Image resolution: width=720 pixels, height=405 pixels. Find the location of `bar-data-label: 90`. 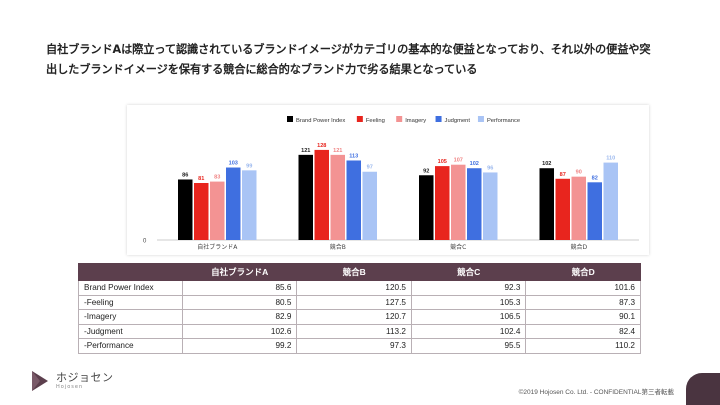

bar-data-label: 90 is located at coordinates (579, 173).